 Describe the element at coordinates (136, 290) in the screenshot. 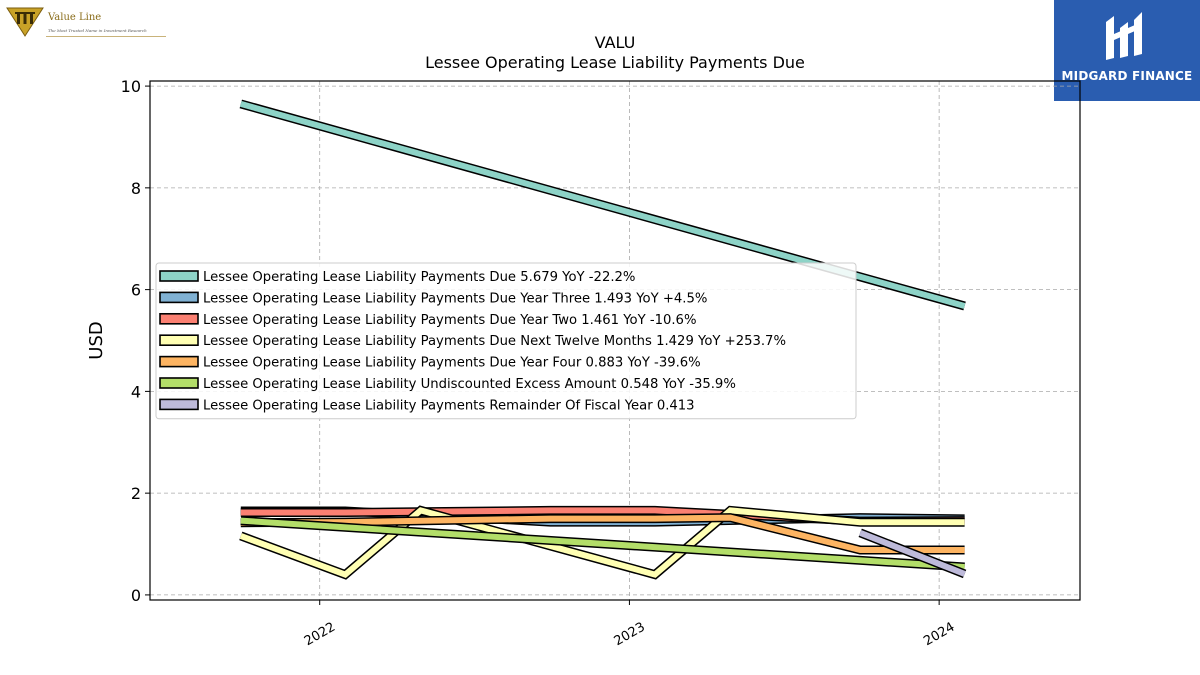

I see `y-tick-label: 6` at that location.